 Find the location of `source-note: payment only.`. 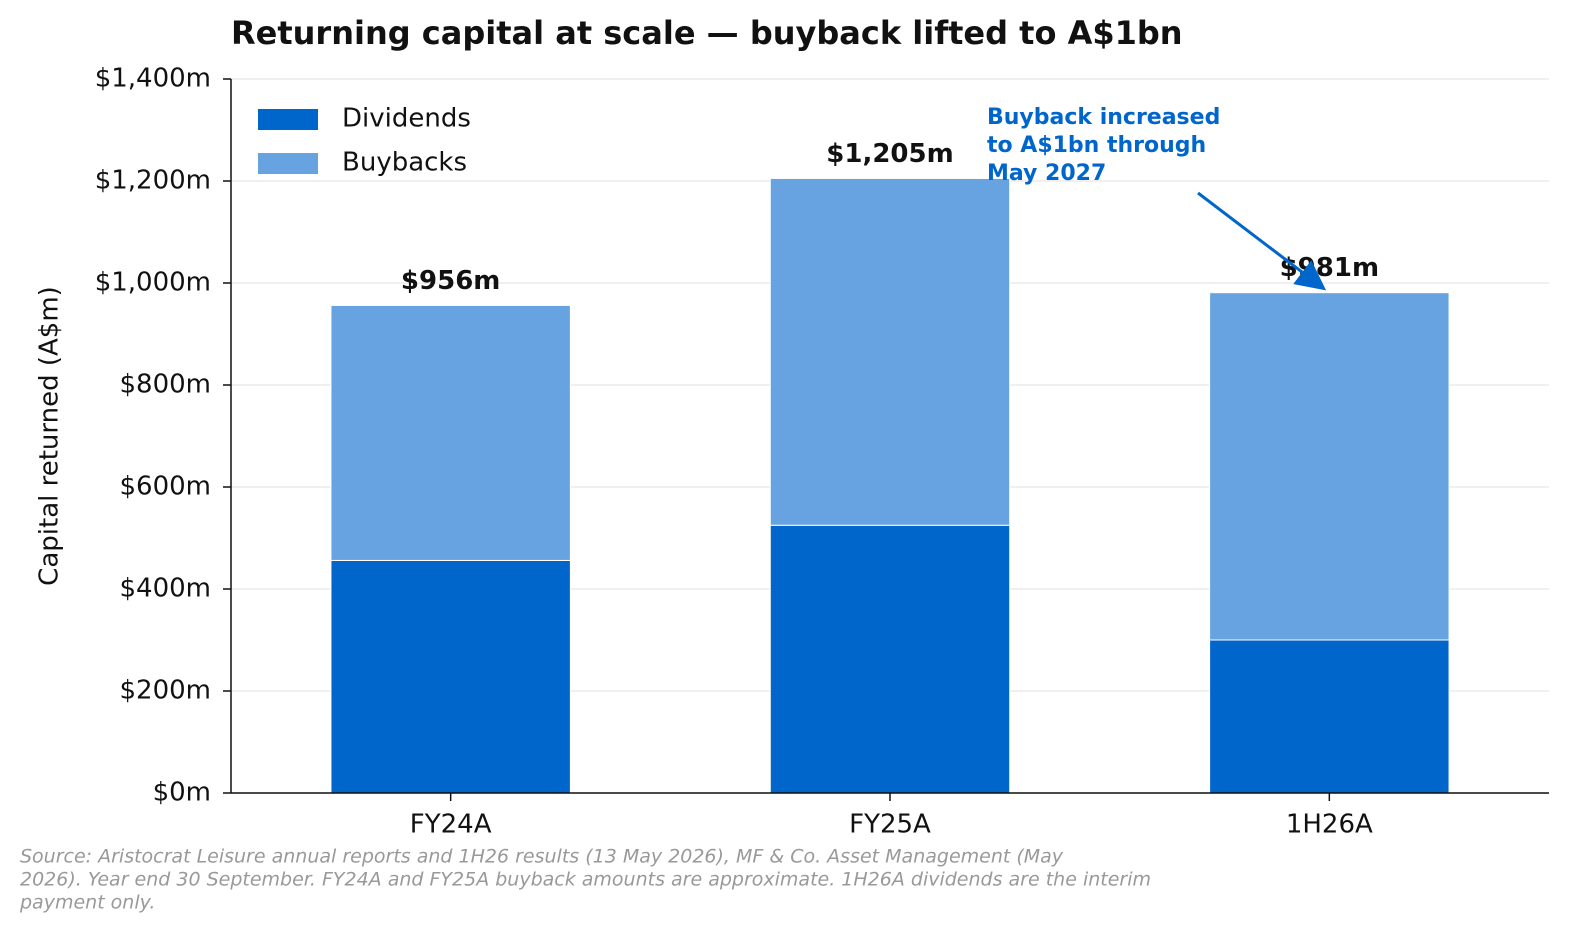

source-note: payment only. is located at coordinates (87, 903).